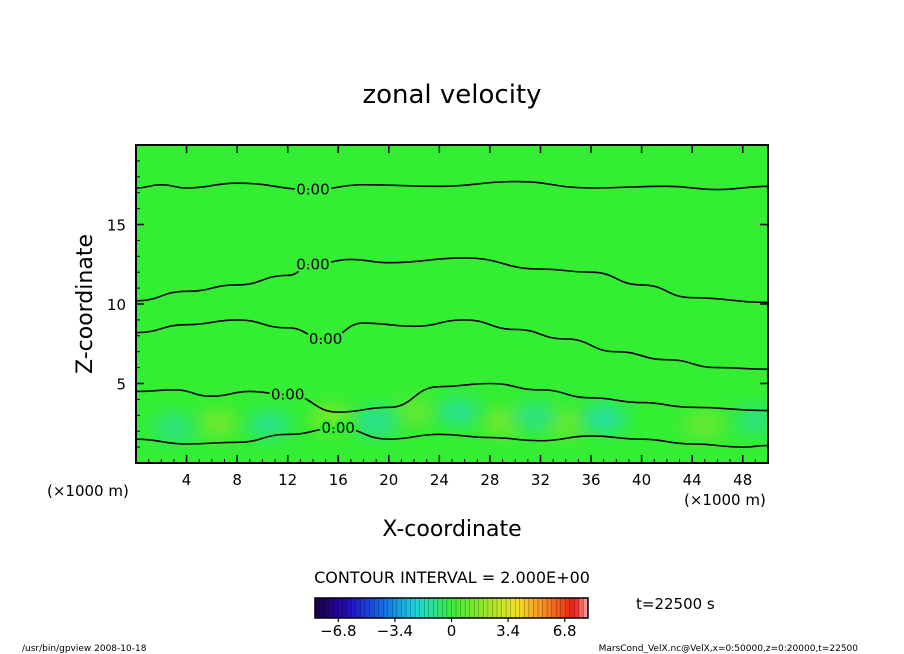 This screenshot has width=904, height=654. I want to click on colorbar-tick-label: 0, so click(452, 631).